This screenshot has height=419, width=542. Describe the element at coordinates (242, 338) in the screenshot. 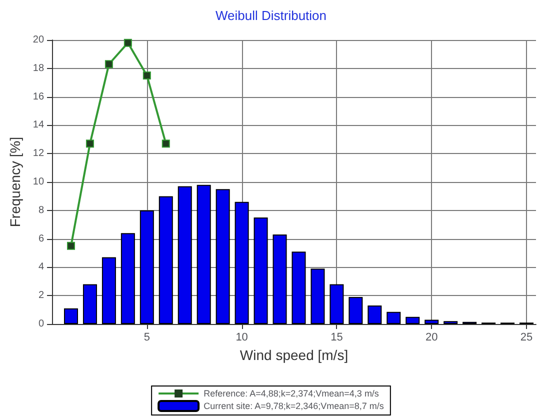

I see `x-tick-label: 10` at that location.